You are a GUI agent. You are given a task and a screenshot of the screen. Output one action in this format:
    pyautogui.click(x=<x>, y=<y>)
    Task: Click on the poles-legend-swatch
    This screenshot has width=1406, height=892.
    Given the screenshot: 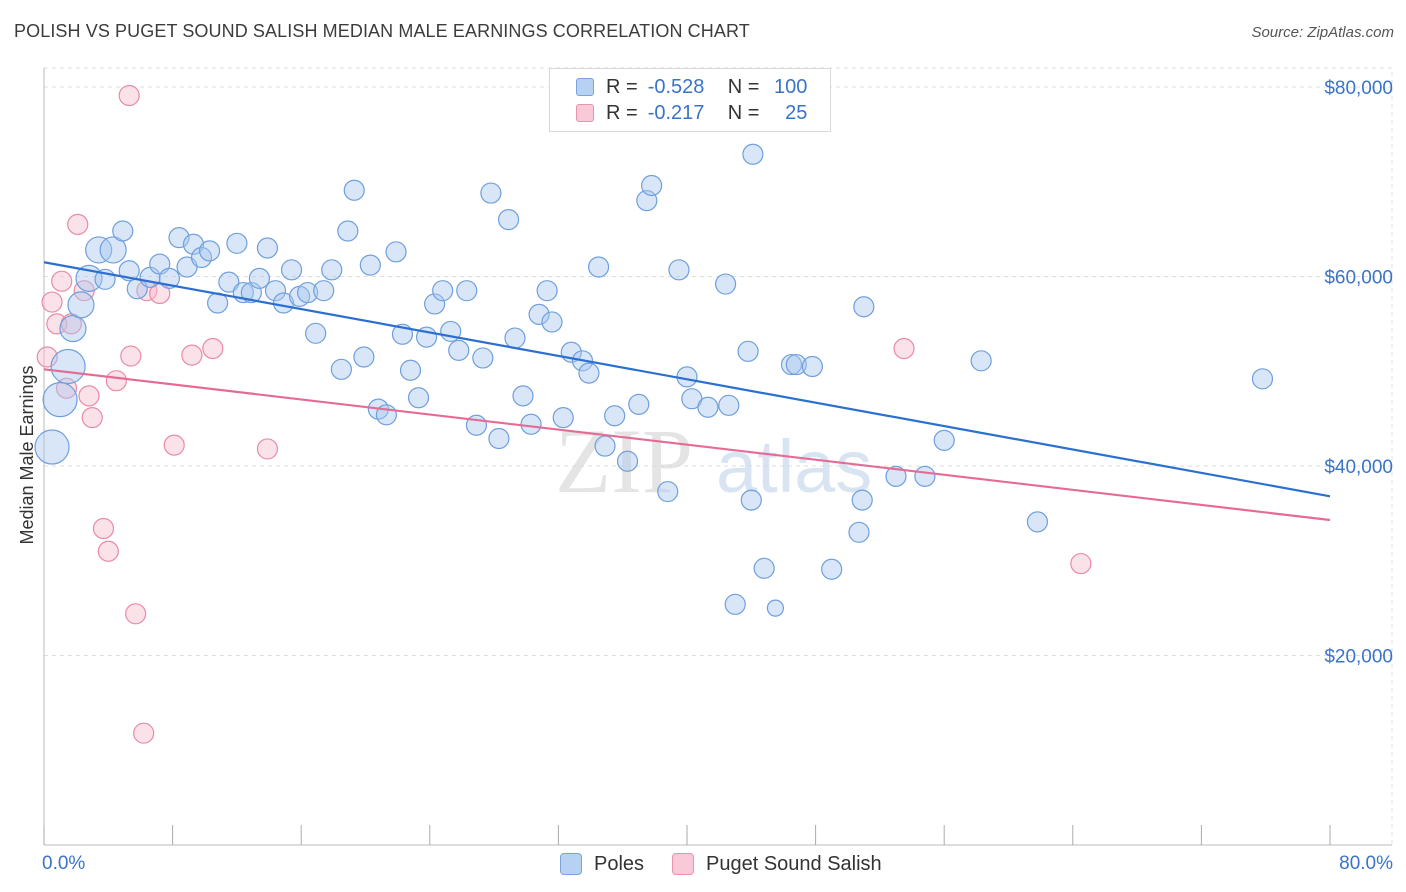 What is the action you would take?
    pyautogui.click(x=571, y=864)
    